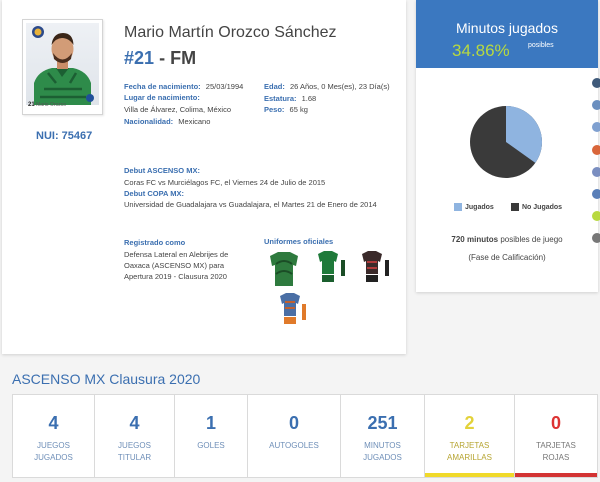  Describe the element at coordinates (309, 98) in the screenshot. I see `height-value: 1.68` at that location.